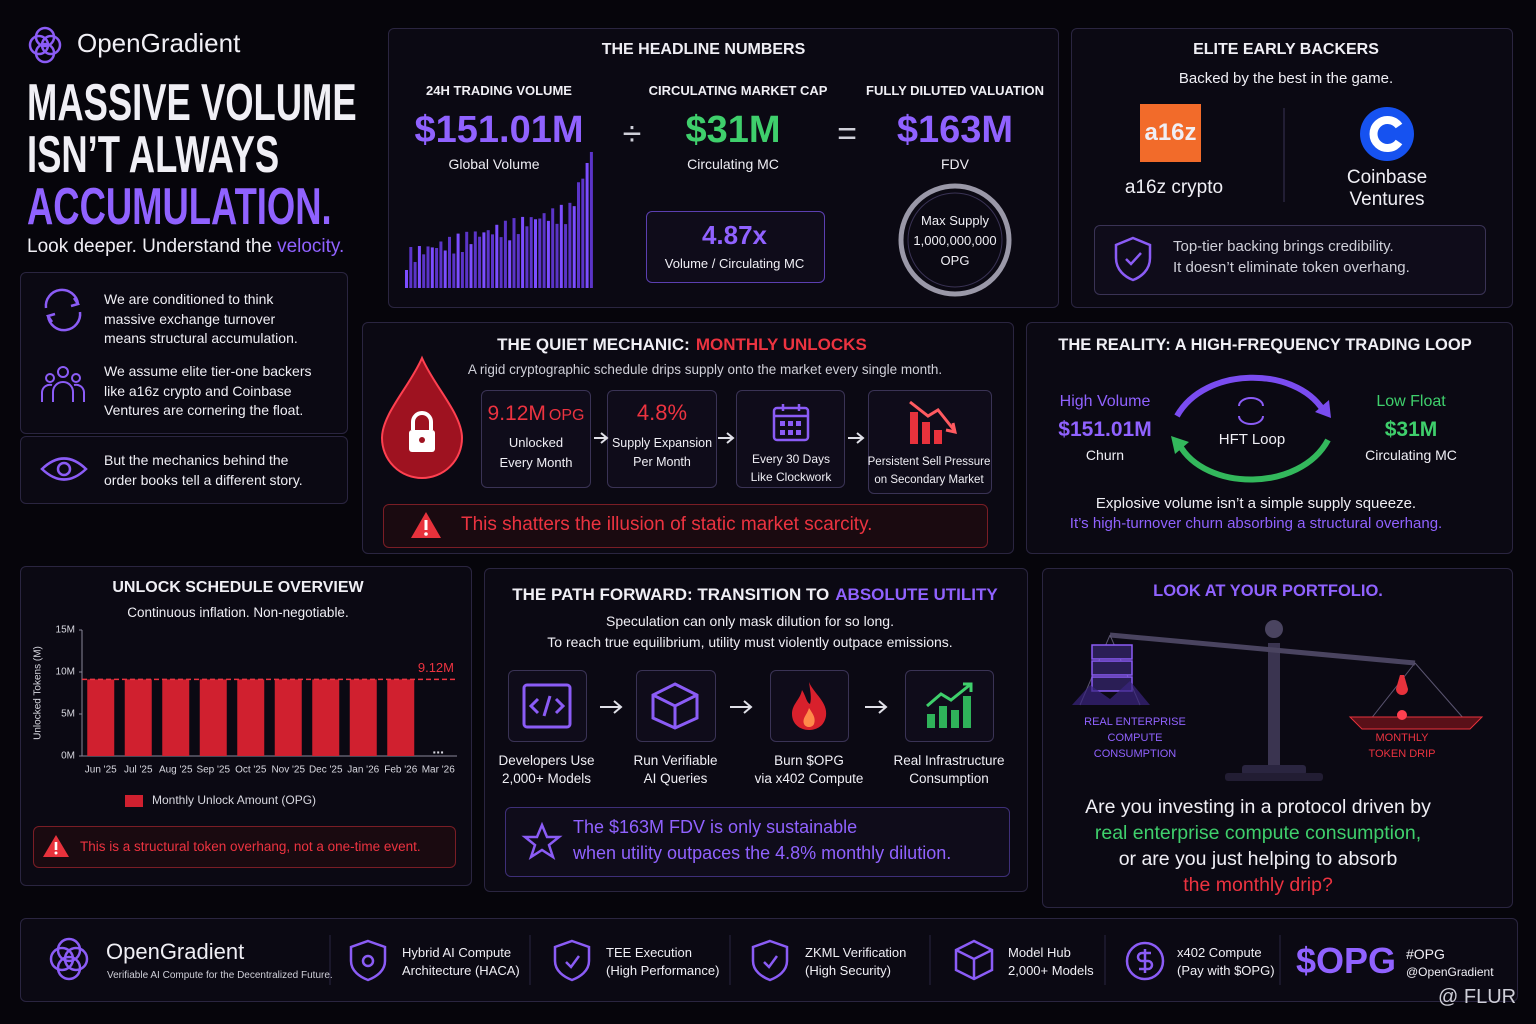 Image resolution: width=1536 pixels, height=1024 pixels. I want to click on people-icon, so click(63, 384).